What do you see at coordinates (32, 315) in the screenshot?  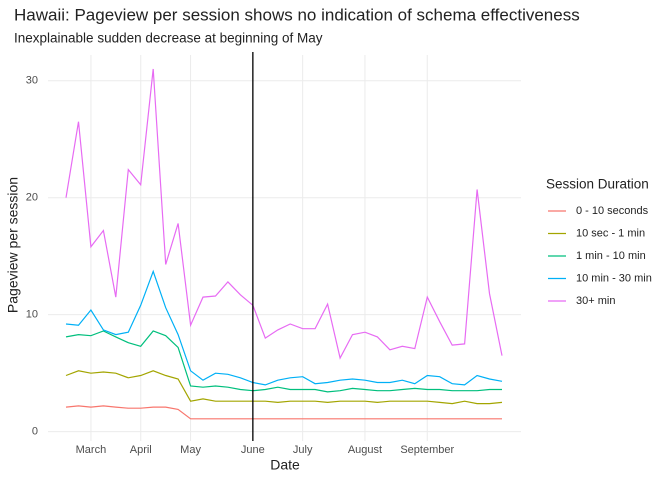 I see `y-tick-label: 10` at bounding box center [32, 315].